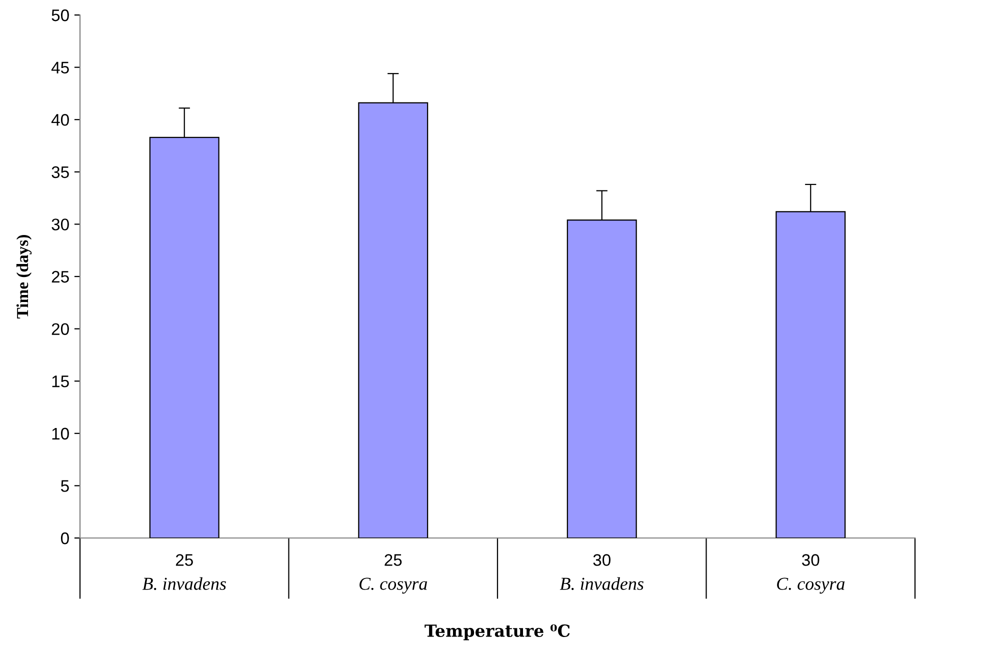 This screenshot has width=988, height=651. Describe the element at coordinates (60, 15) in the screenshot. I see `y-tick-label: 50` at that location.